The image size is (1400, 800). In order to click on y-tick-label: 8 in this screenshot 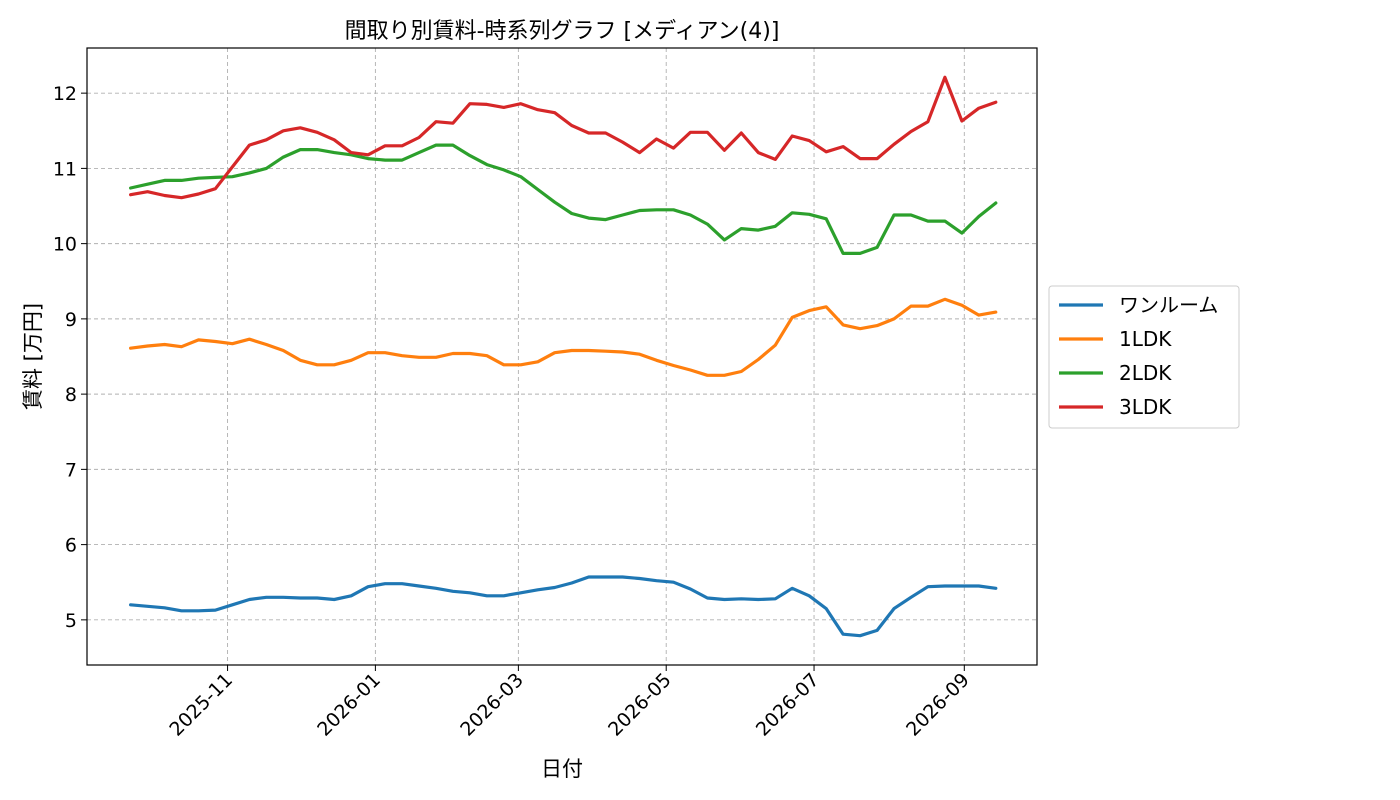, I will do `click(71, 395)`.